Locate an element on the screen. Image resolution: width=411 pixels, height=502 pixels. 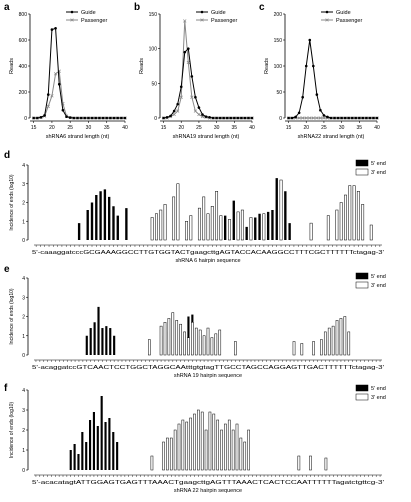
legend-label: 3' end is located at coordinates (378, 398).